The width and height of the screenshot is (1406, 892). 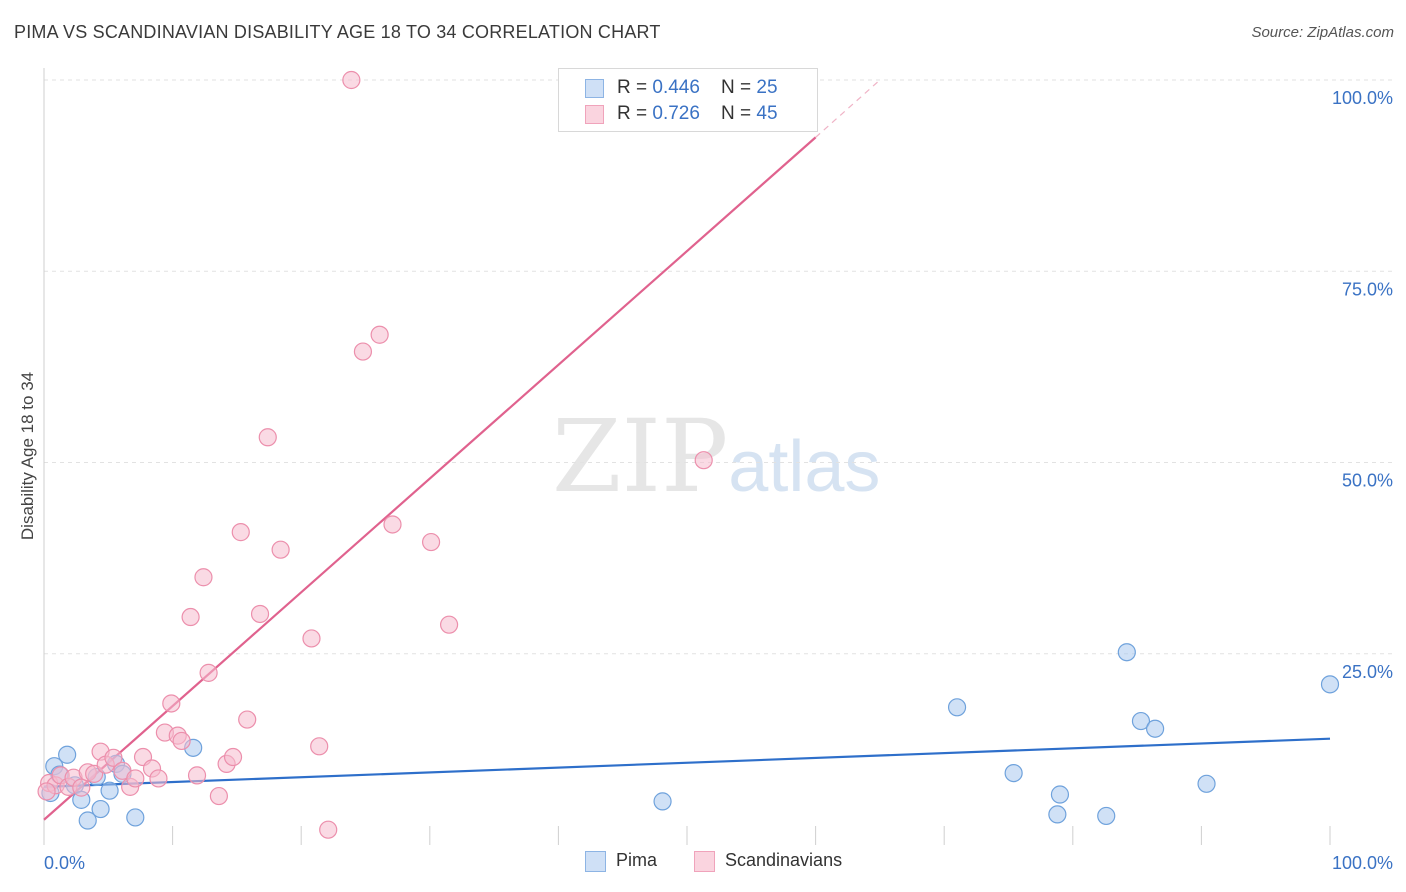 I want to click on legend-item-pima: Pima, so click(x=621, y=861).